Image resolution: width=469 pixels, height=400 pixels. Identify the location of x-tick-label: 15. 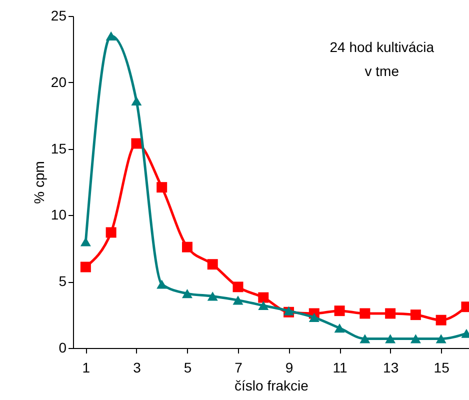
(442, 368).